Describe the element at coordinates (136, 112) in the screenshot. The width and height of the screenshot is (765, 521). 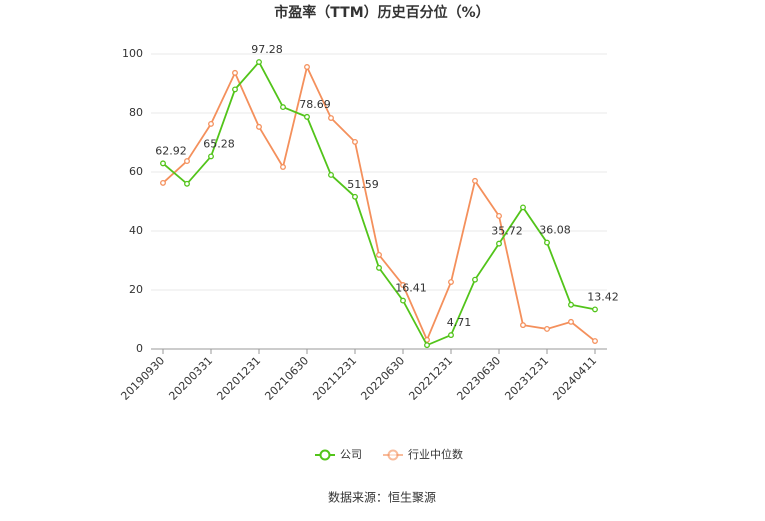
I see `y-tick-label: 80` at that location.